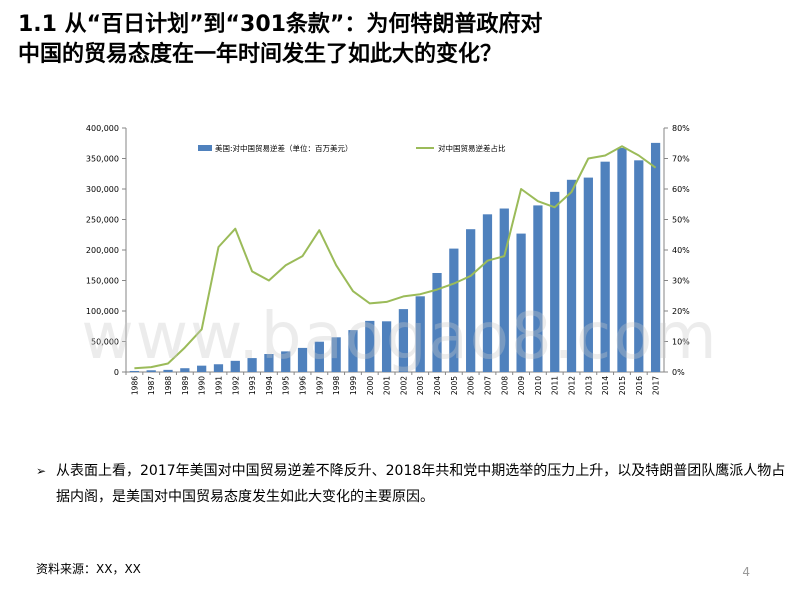 The width and height of the screenshot is (800, 600). Describe the element at coordinates (370, 385) in the screenshot. I see `x-tick-label: 2000` at that location.